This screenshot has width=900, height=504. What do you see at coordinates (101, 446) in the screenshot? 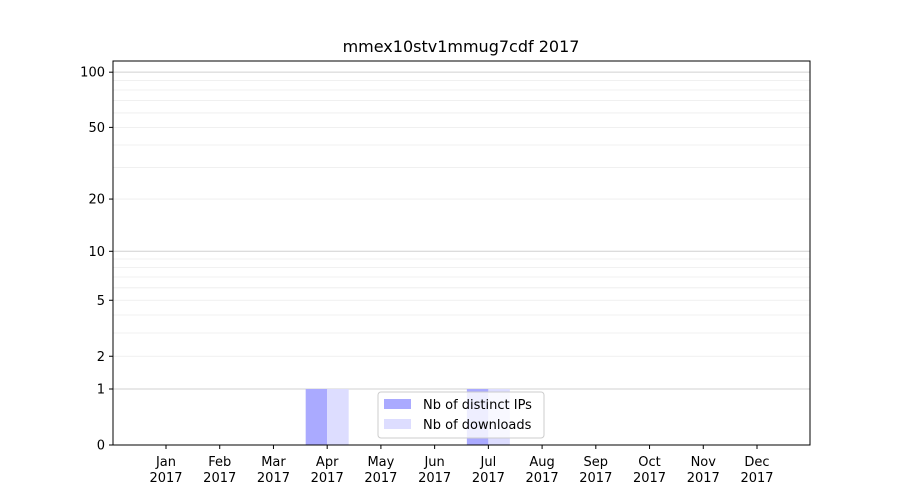
I see `y-tick-label: 0` at bounding box center [101, 446].